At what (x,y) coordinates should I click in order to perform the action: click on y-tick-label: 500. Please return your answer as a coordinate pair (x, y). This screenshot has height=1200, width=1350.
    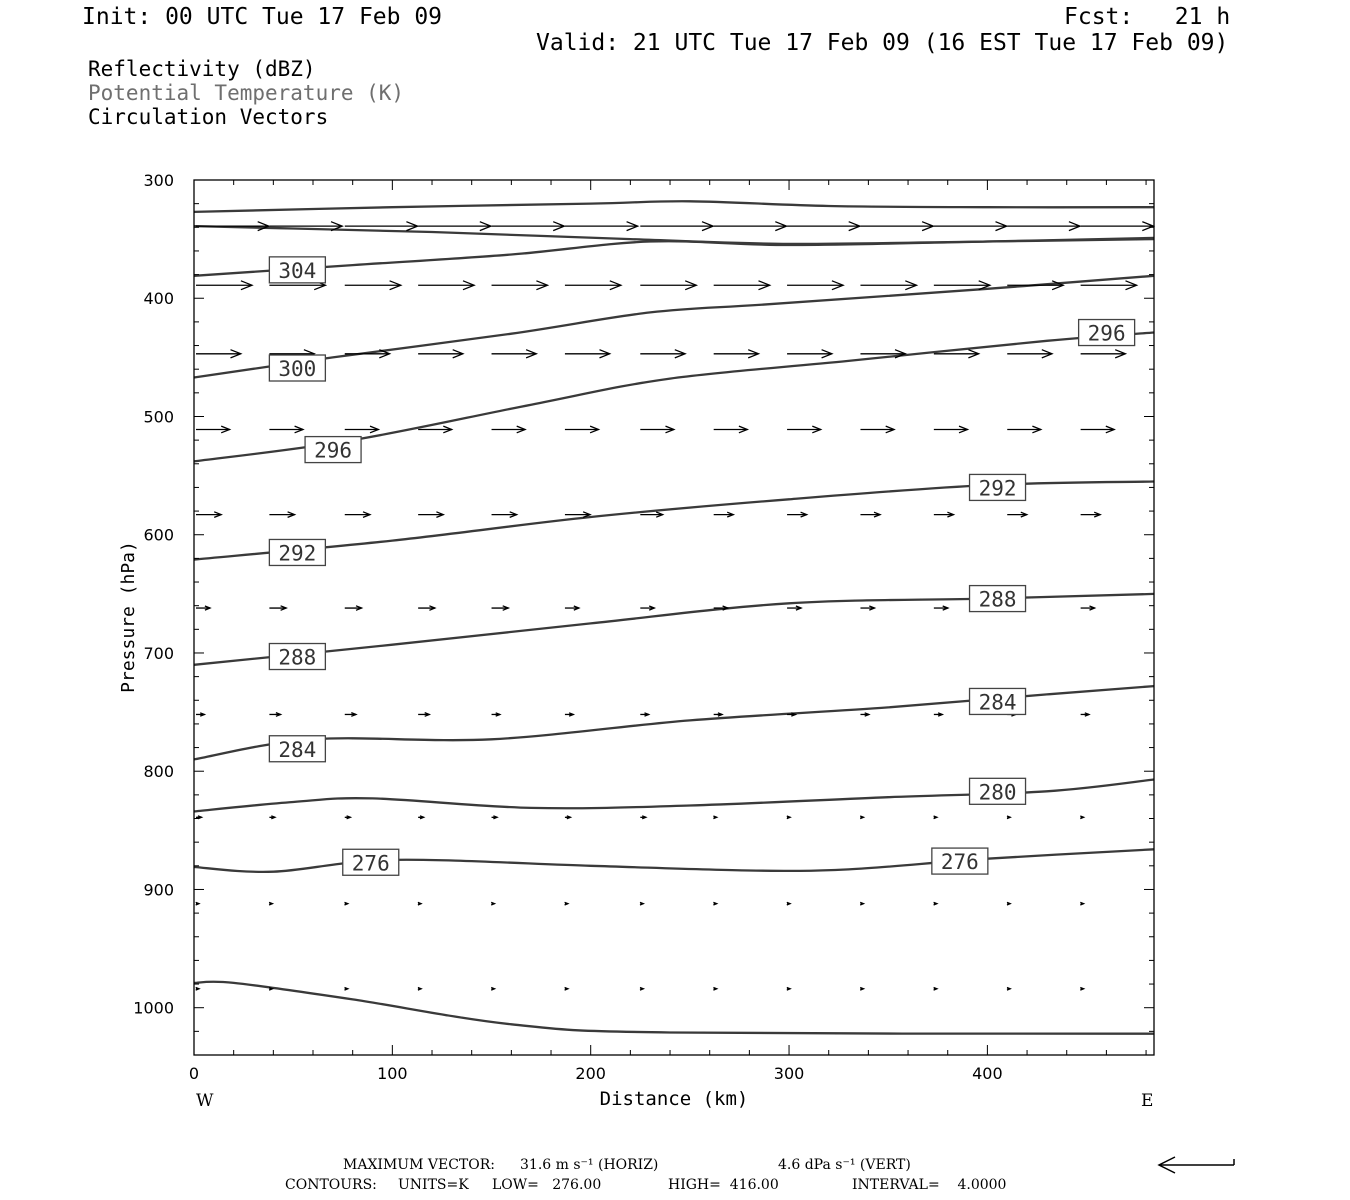
    Looking at the image, I should click on (158, 416).